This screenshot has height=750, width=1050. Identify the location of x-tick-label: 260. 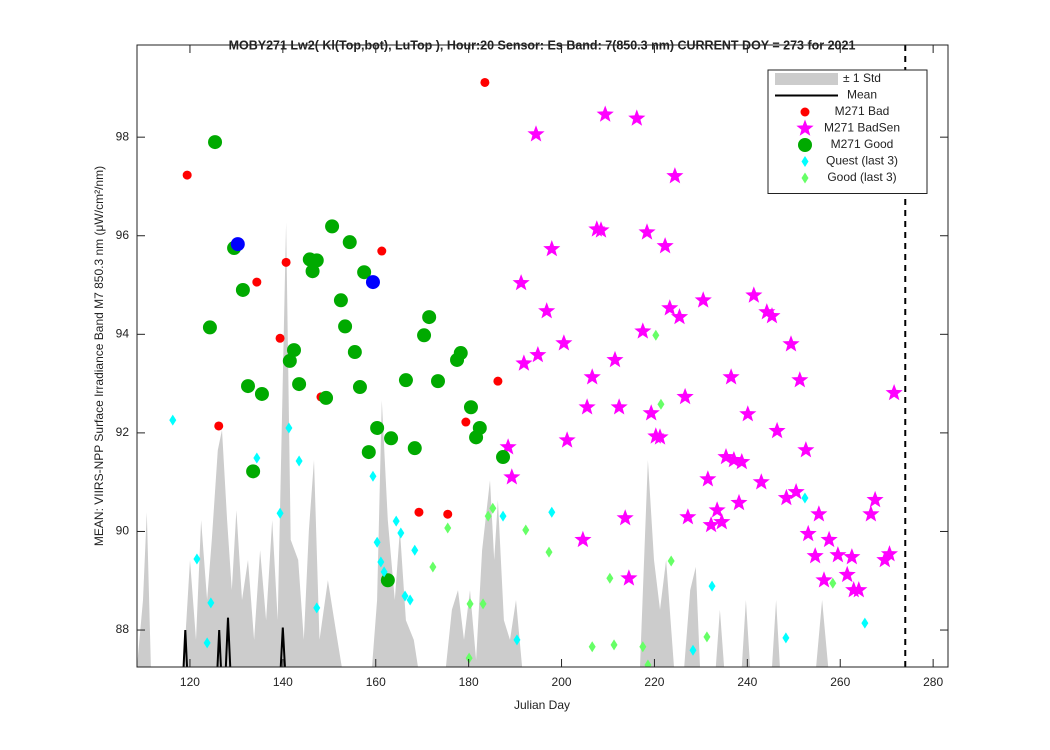
(840, 682).